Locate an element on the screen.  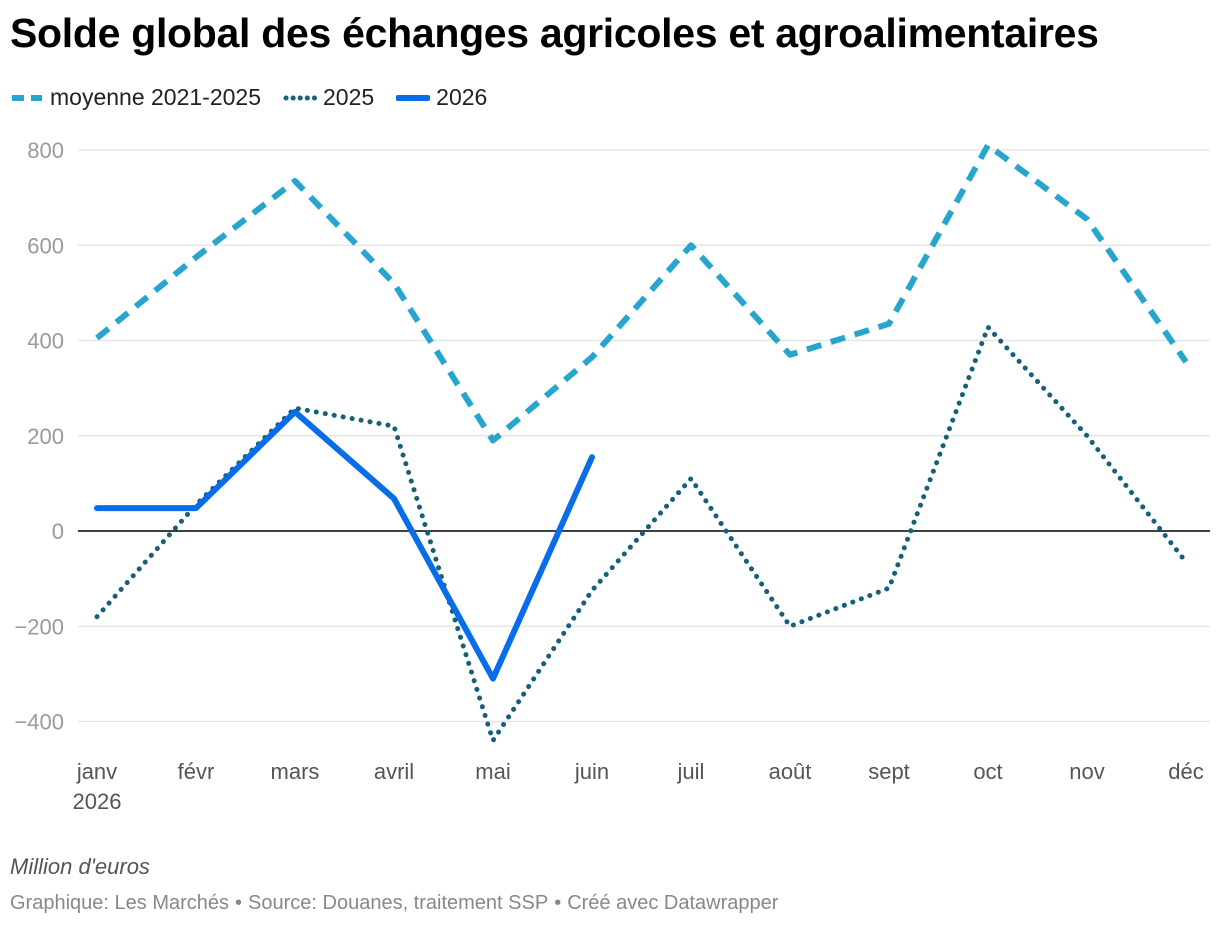
x-tick-label: avril is located at coordinates (394, 771).